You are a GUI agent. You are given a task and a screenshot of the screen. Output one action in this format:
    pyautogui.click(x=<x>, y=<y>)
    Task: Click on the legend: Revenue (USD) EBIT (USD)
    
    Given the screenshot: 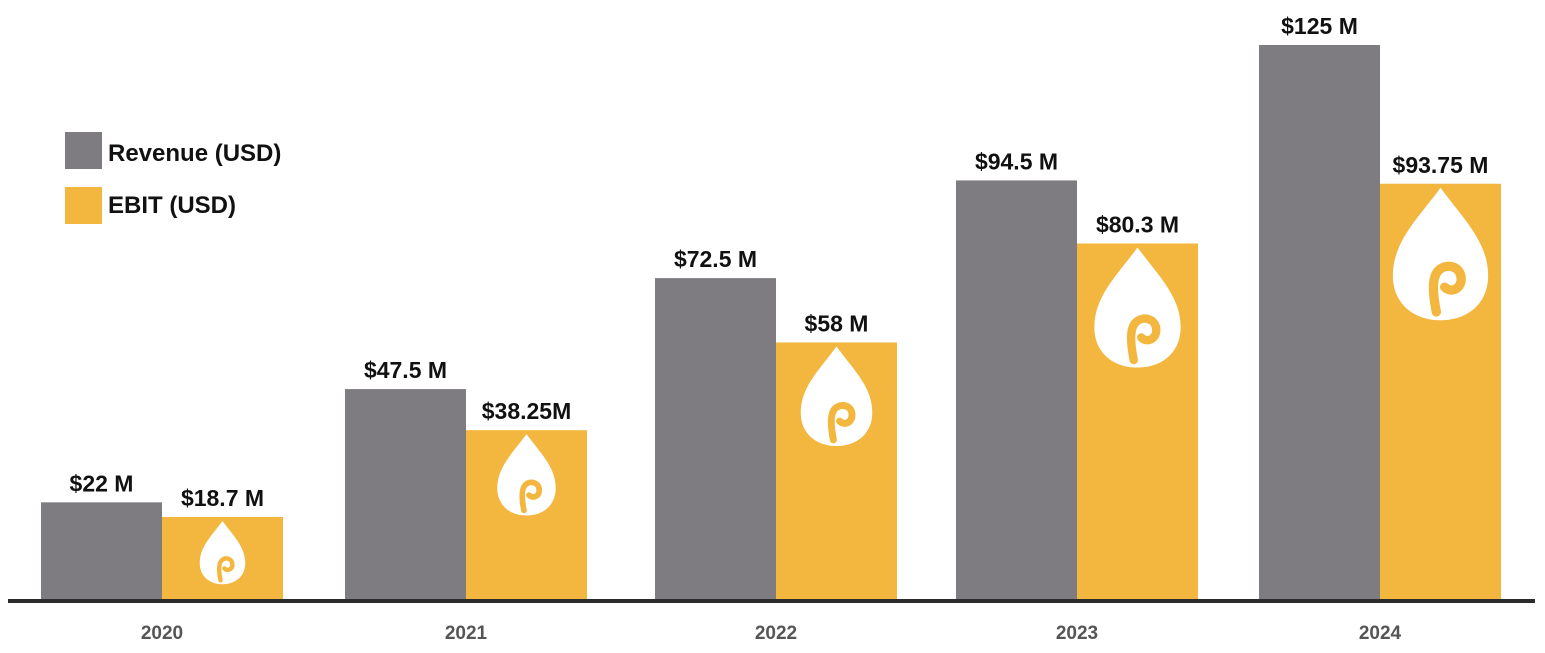 What is the action you would take?
    pyautogui.click(x=173, y=178)
    